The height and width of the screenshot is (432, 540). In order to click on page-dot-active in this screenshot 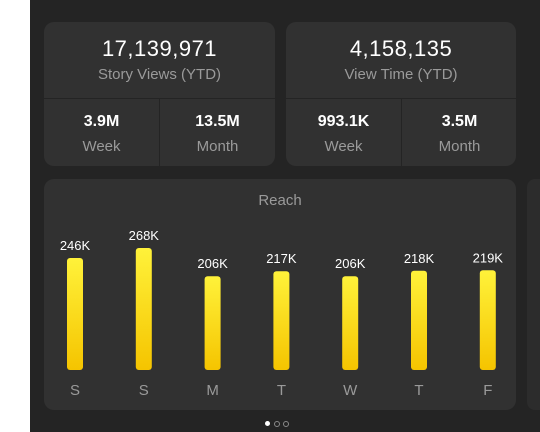, I will do `click(267, 423)`.